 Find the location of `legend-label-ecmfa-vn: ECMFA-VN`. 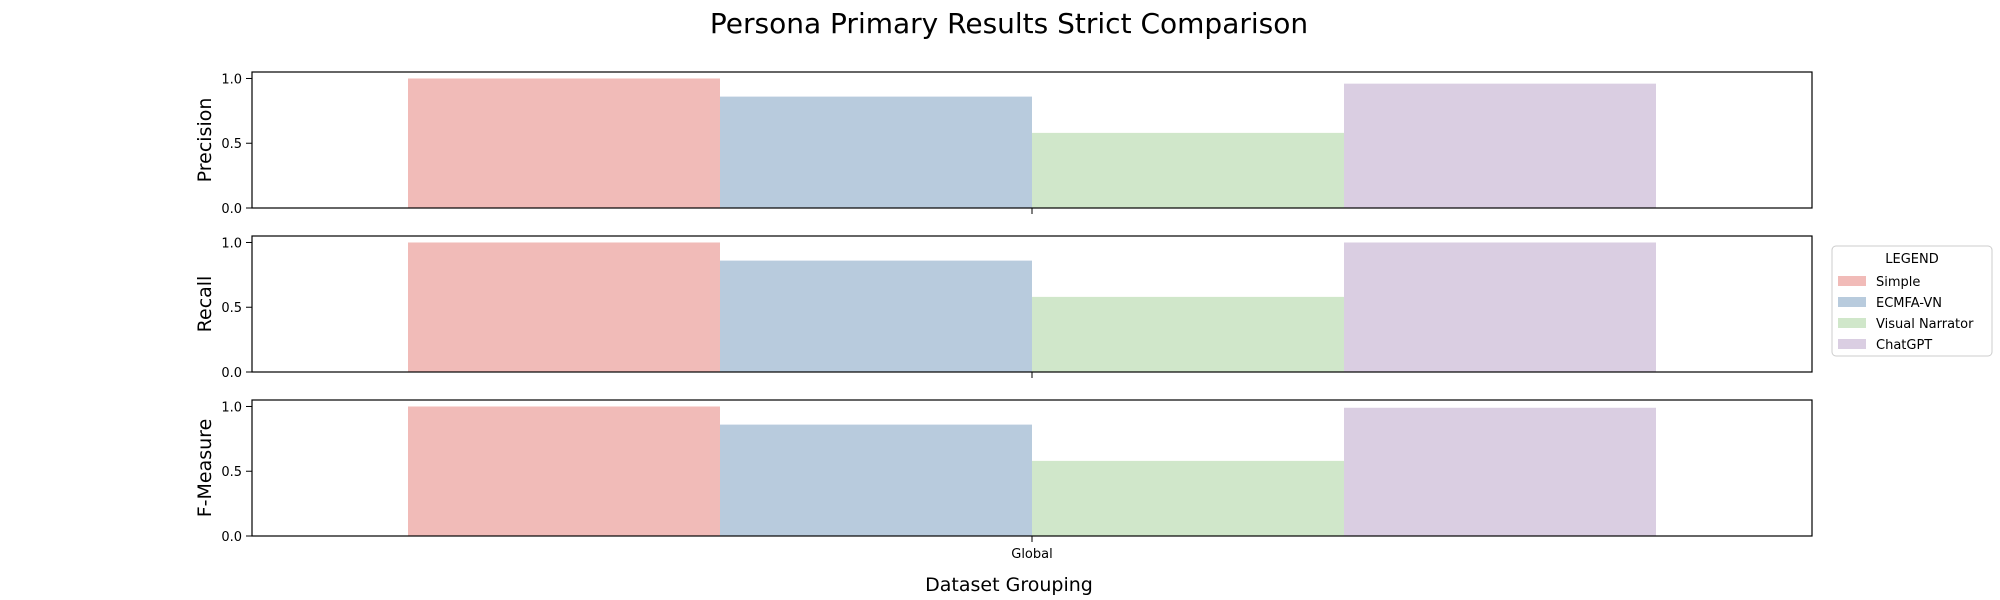

legend-label-ecmfa-vn: ECMFA-VN is located at coordinates (1909, 303).